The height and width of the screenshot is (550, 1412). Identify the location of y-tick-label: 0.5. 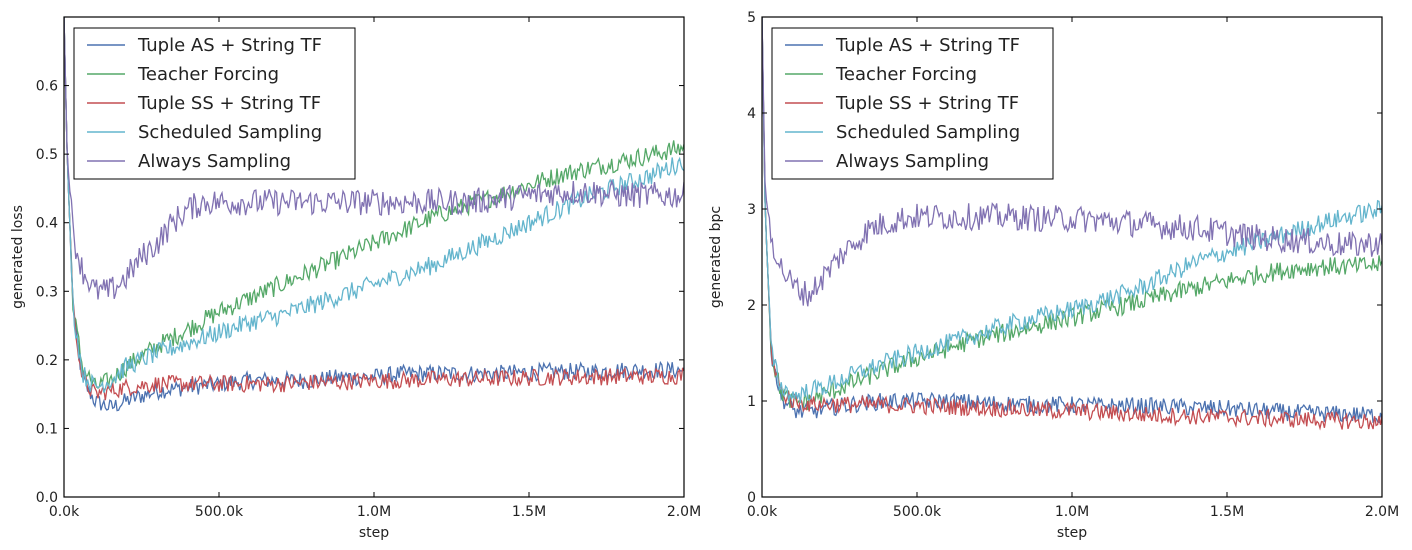
(47, 155).